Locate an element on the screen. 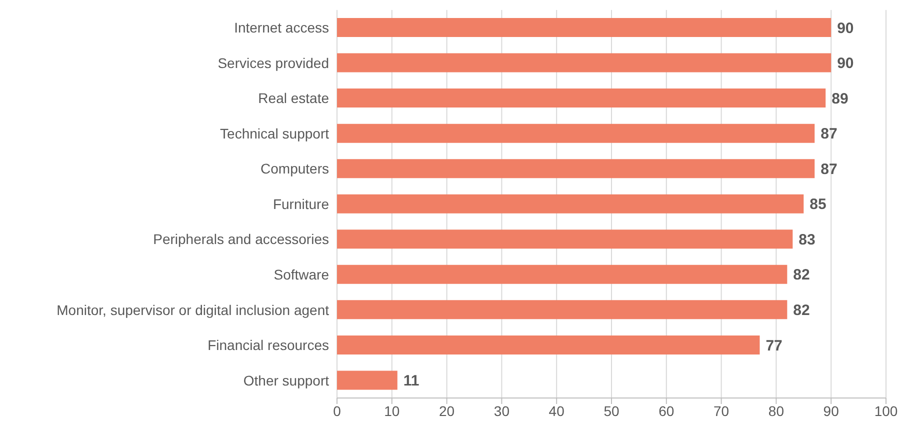  x-tick-label: 0 is located at coordinates (337, 410).